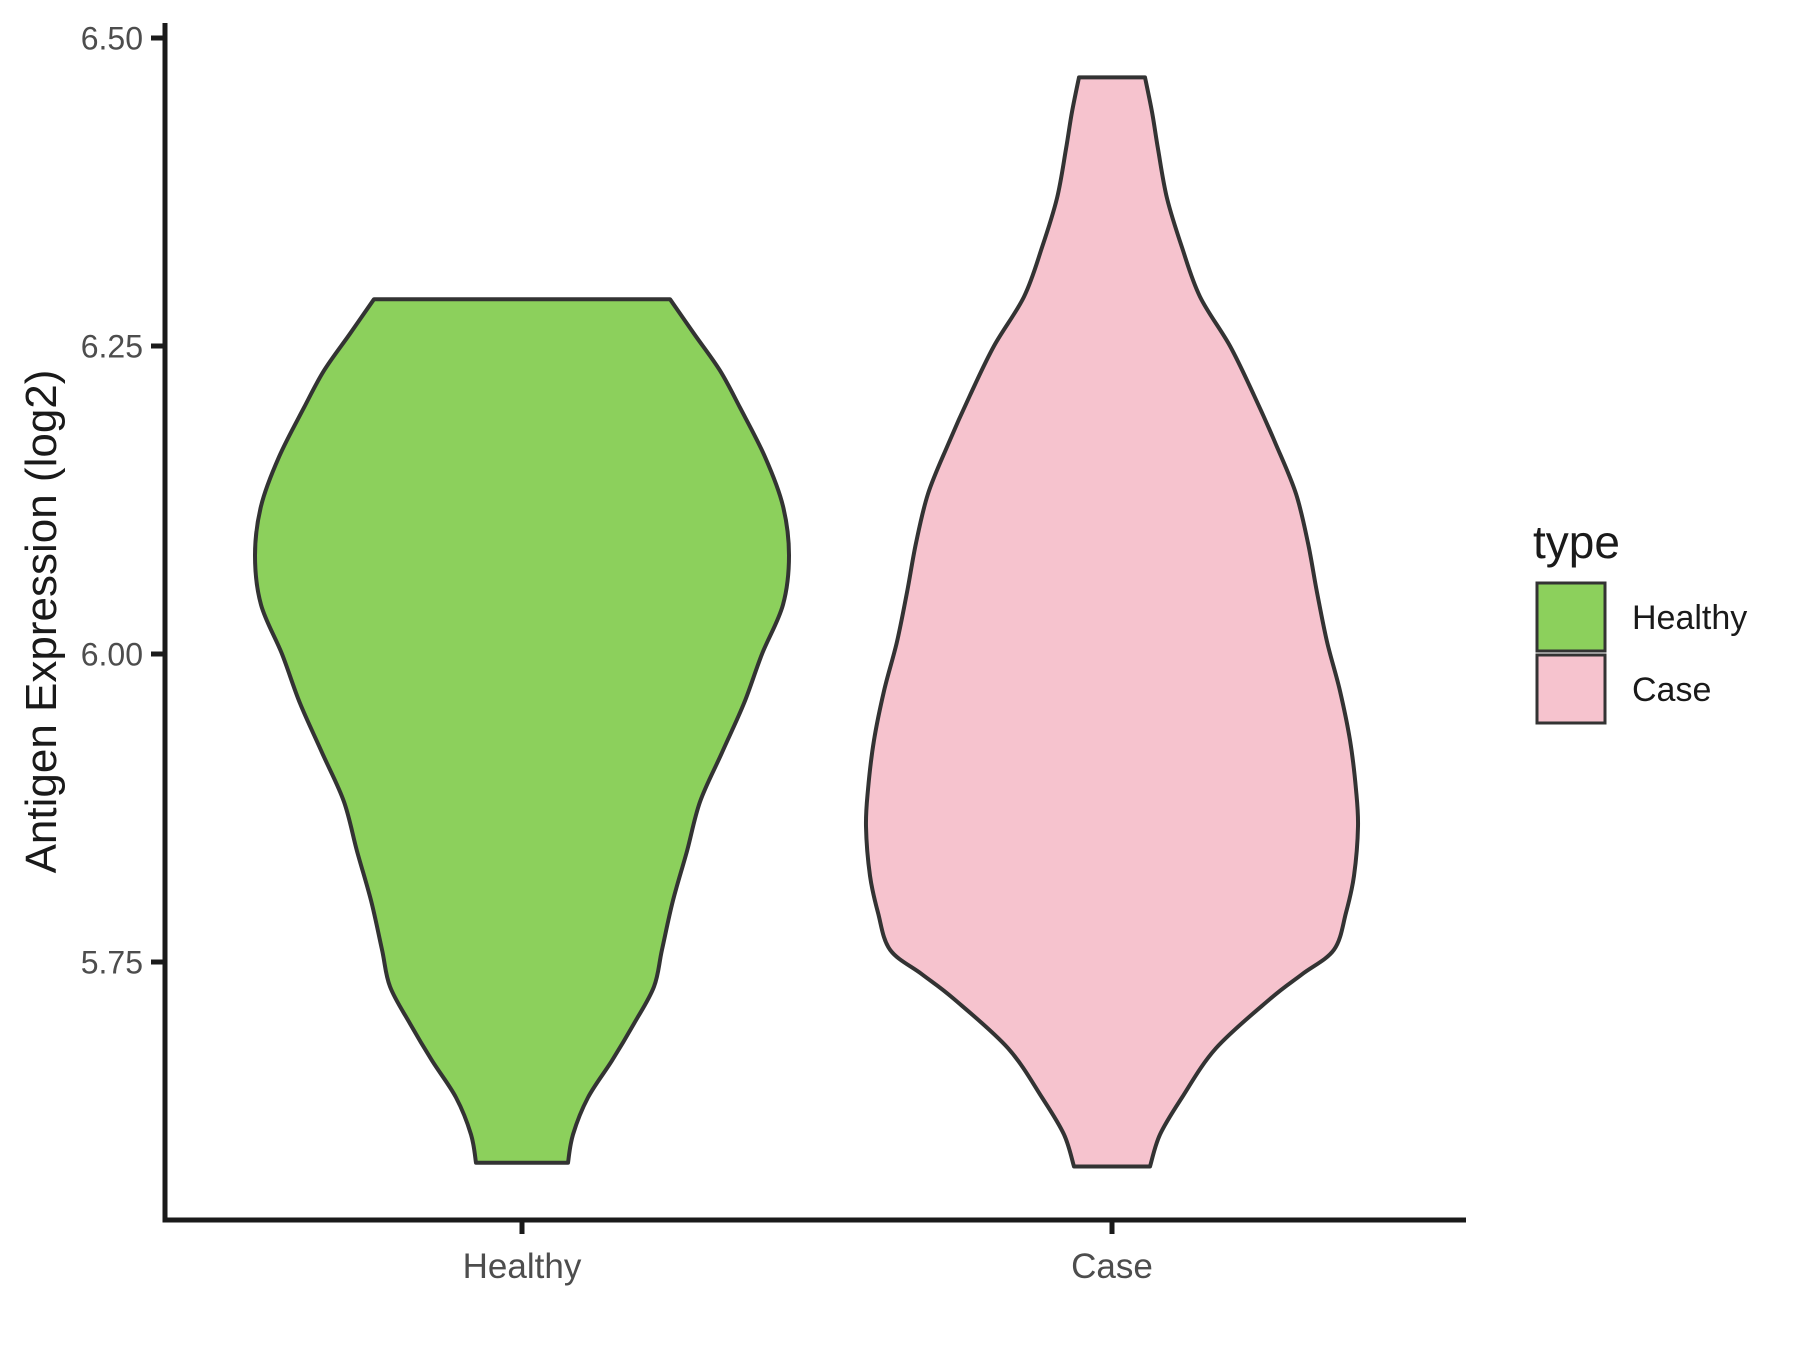 This screenshot has width=1800, height=1355. What do you see at coordinates (1112, 1266) in the screenshot?
I see `x-tick-label: Case` at bounding box center [1112, 1266].